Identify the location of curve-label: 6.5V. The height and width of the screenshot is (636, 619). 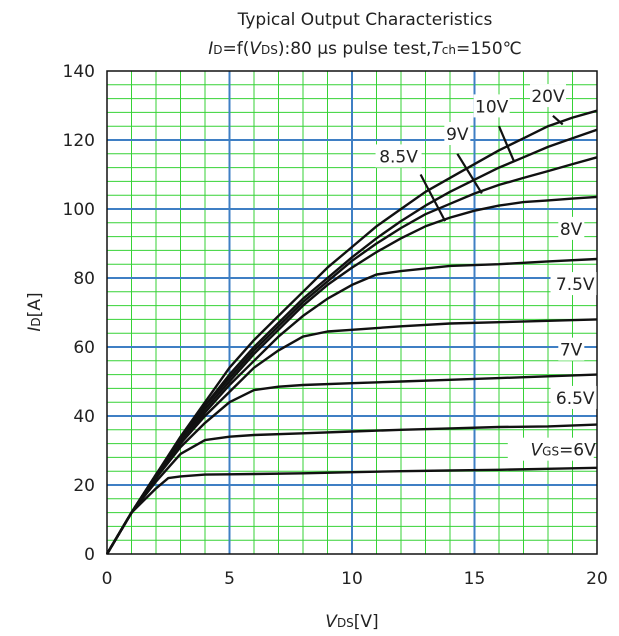
(575, 399).